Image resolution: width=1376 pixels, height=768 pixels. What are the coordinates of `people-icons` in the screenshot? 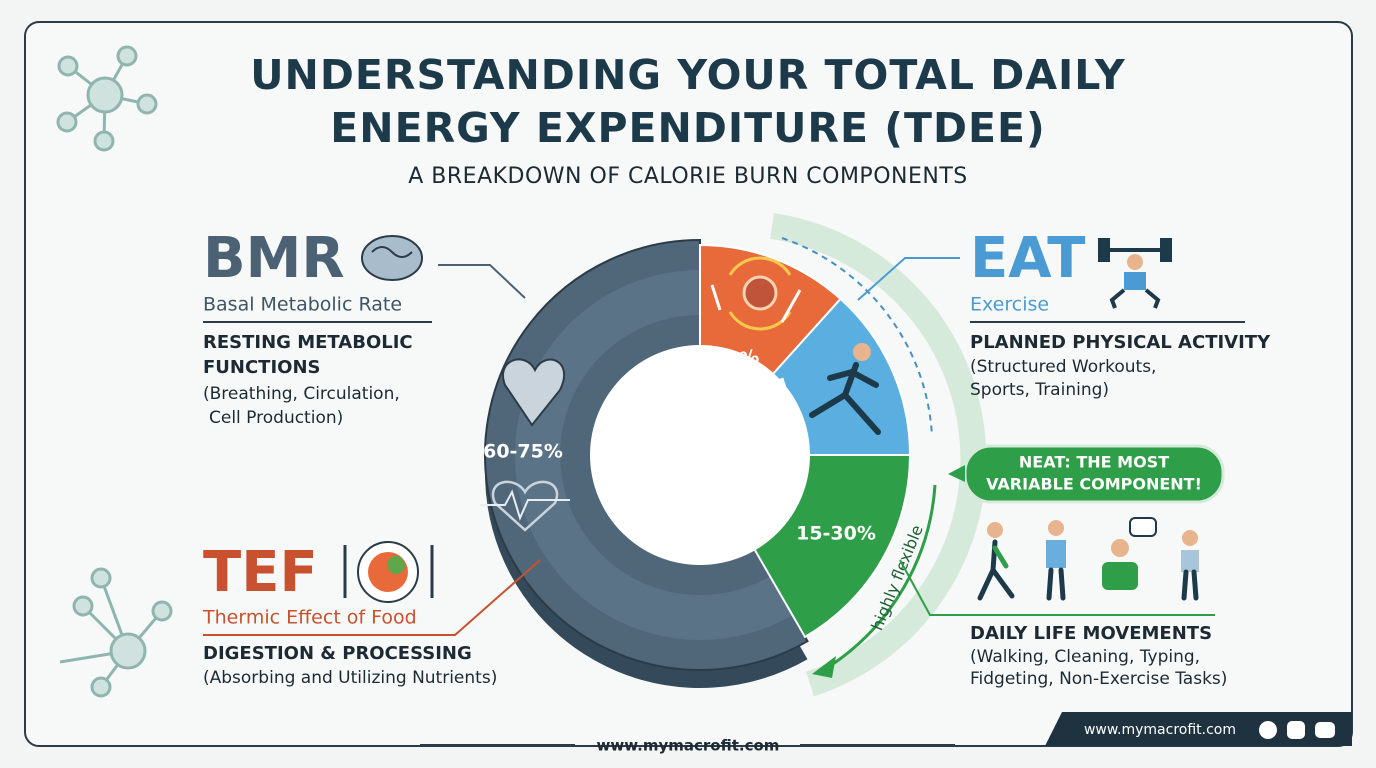 It's located at (1088, 559).